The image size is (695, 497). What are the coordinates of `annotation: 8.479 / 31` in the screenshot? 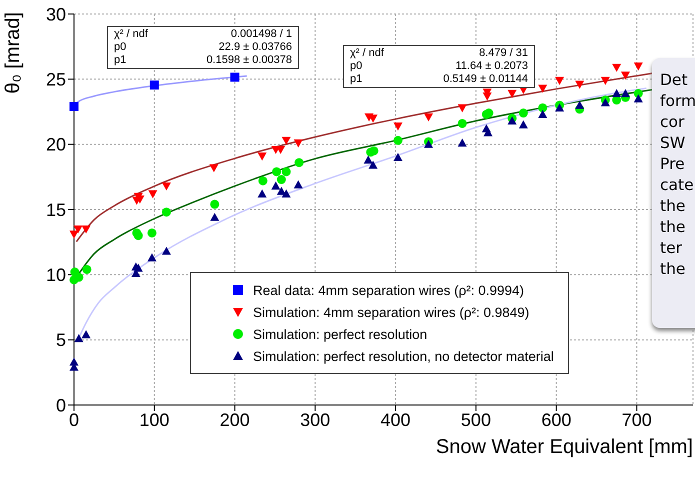 It's located at (503, 53).